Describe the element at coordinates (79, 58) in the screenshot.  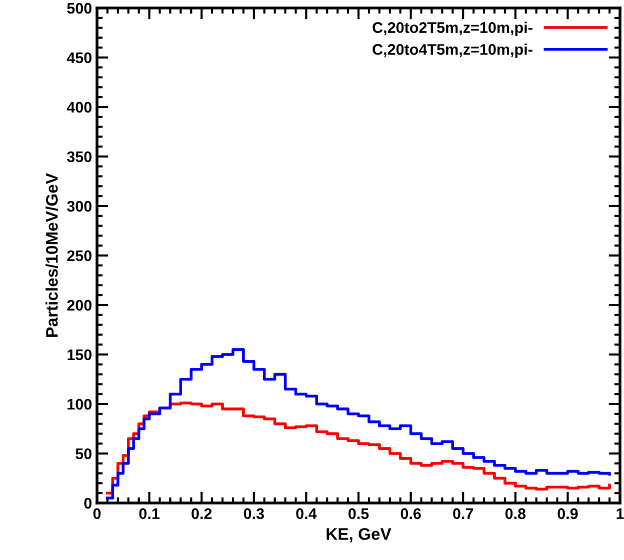
I see `y-tick-label: 450` at that location.